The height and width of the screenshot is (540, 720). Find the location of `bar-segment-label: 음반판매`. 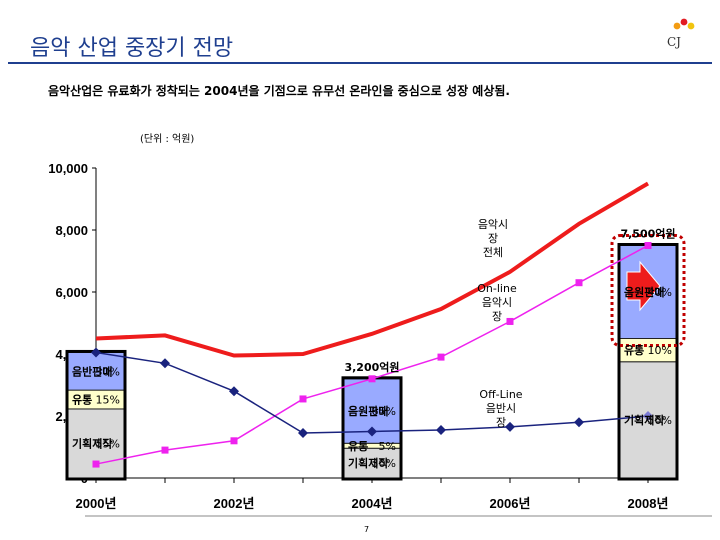

bar-segment-label: 음반판매 is located at coordinates (92, 371).